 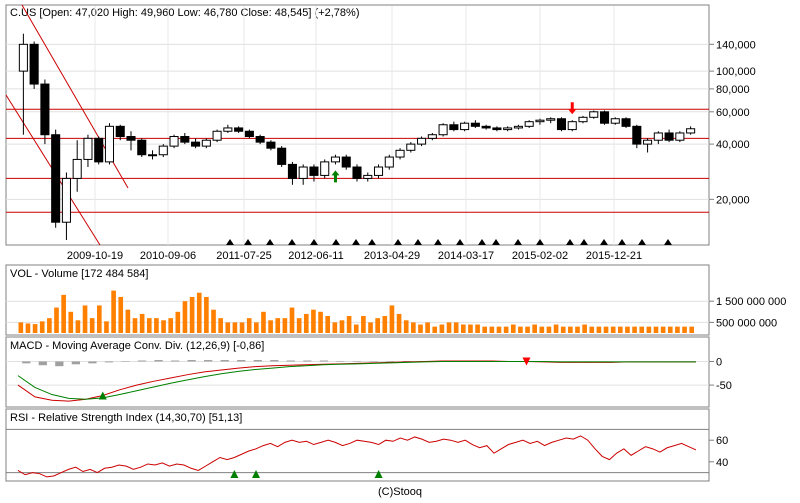 I want to click on price-ytick-label: 100,000, so click(x=736, y=72).